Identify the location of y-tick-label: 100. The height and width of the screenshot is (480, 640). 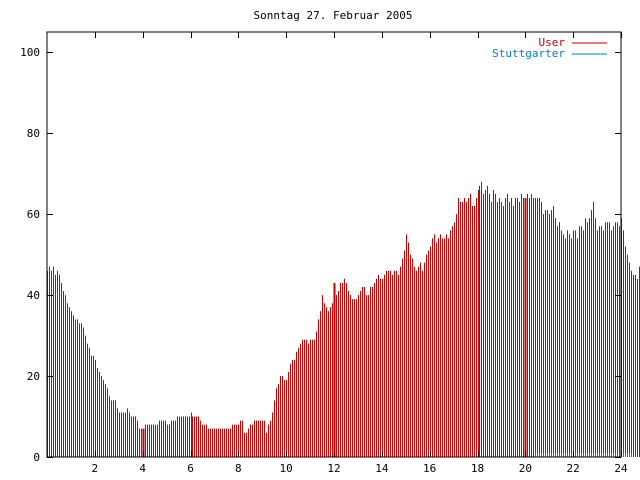
(30, 52).